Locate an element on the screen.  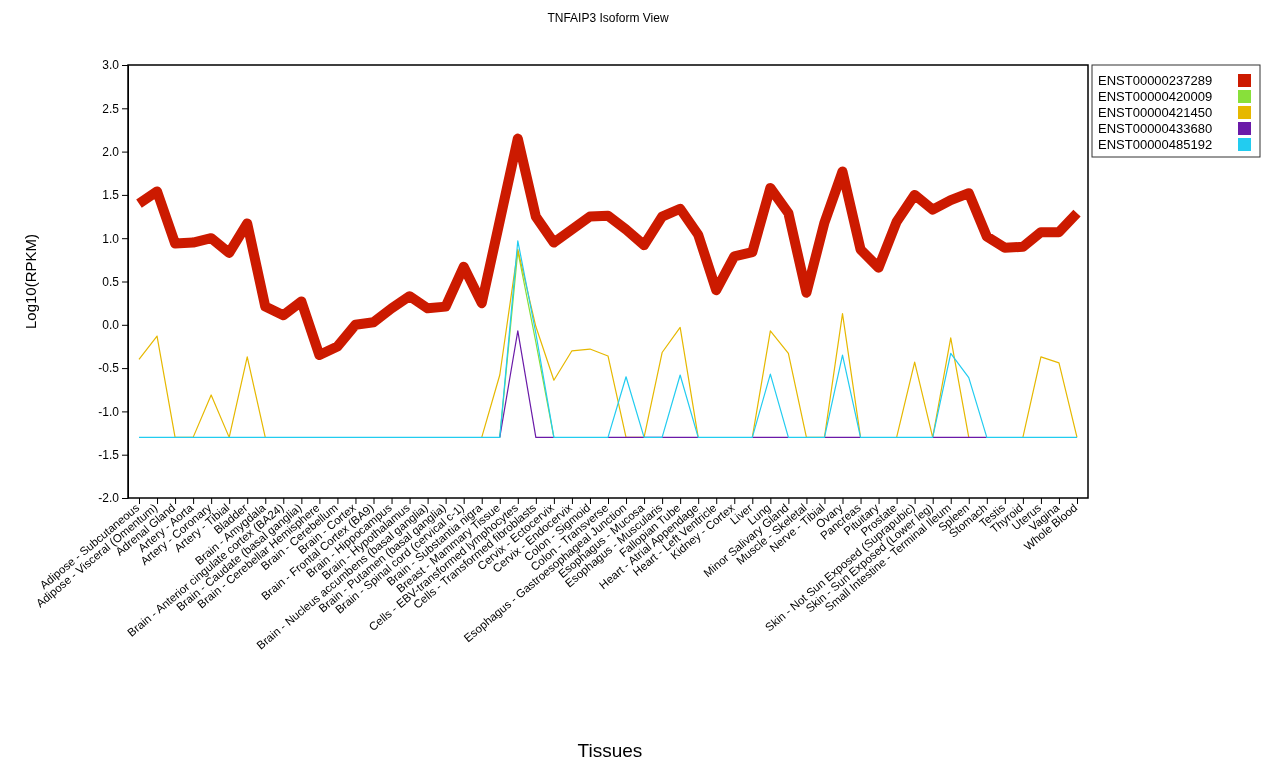
x-axis-title: Tissues is located at coordinates (610, 750).